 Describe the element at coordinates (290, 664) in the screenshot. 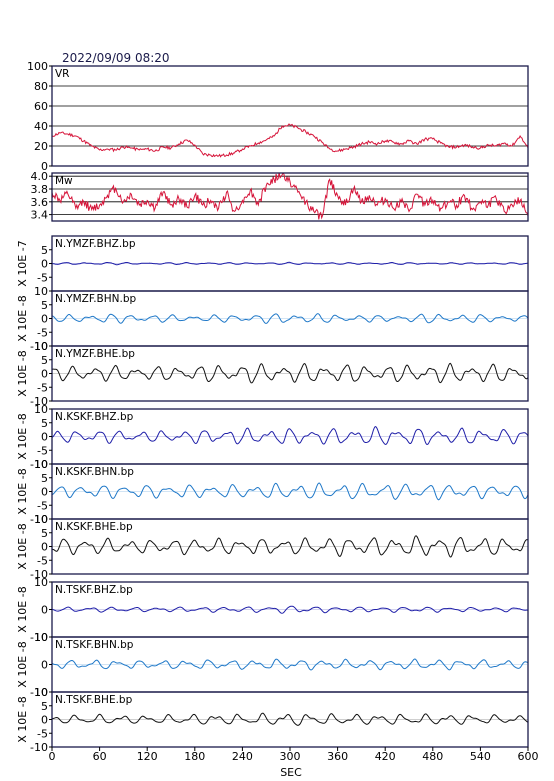

I see `series-line-tskf-bhn` at that location.